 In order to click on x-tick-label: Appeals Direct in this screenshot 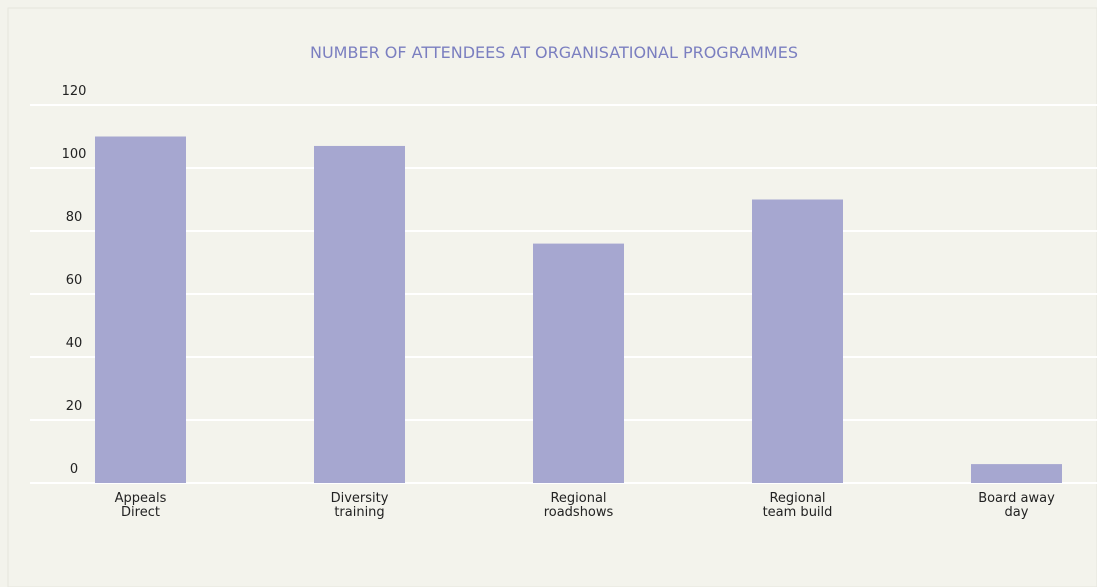, I will do `click(140, 505)`.